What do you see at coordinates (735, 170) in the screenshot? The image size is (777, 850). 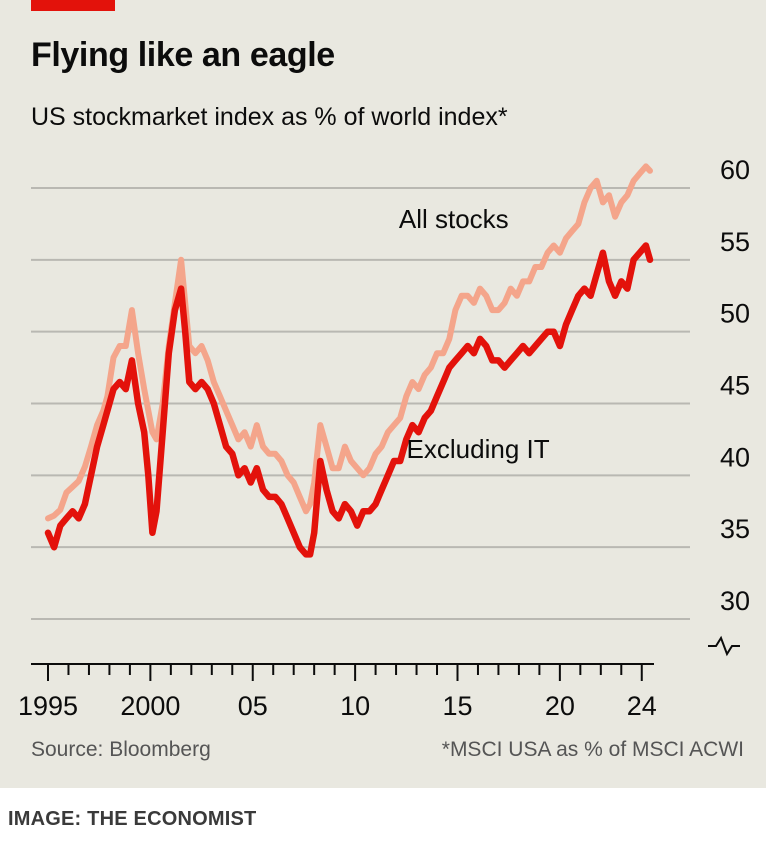 I see `y-tick-label-60: 60` at bounding box center [735, 170].